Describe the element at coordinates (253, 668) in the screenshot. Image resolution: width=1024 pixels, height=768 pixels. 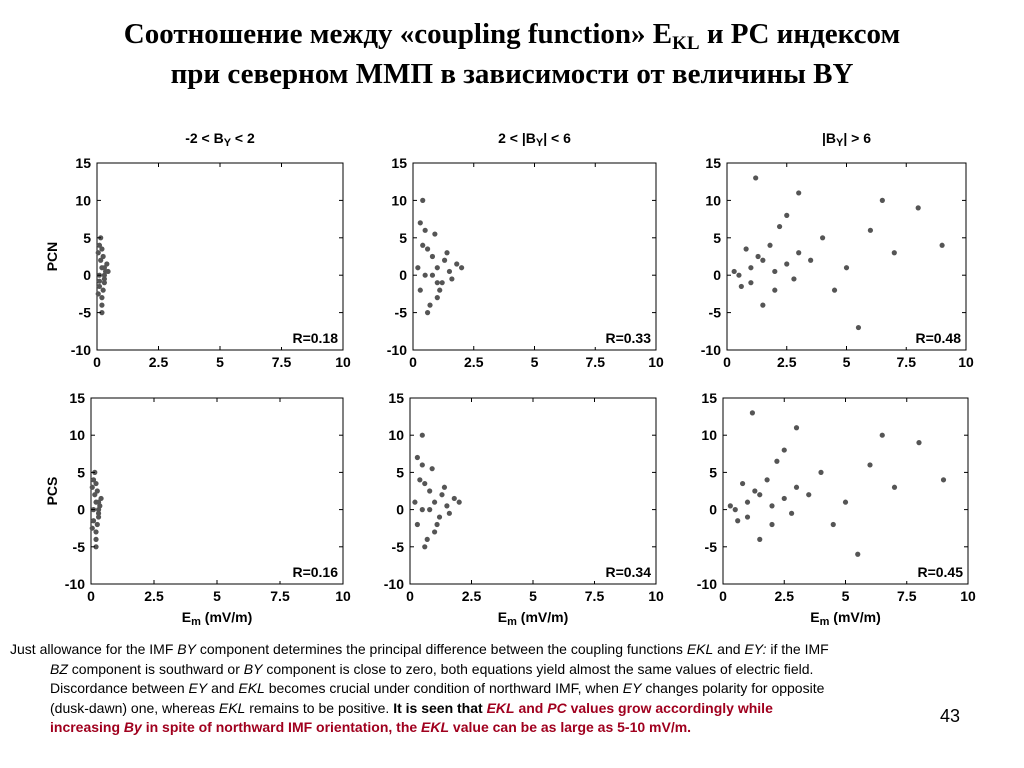
I see `caption-run: BY` at that location.